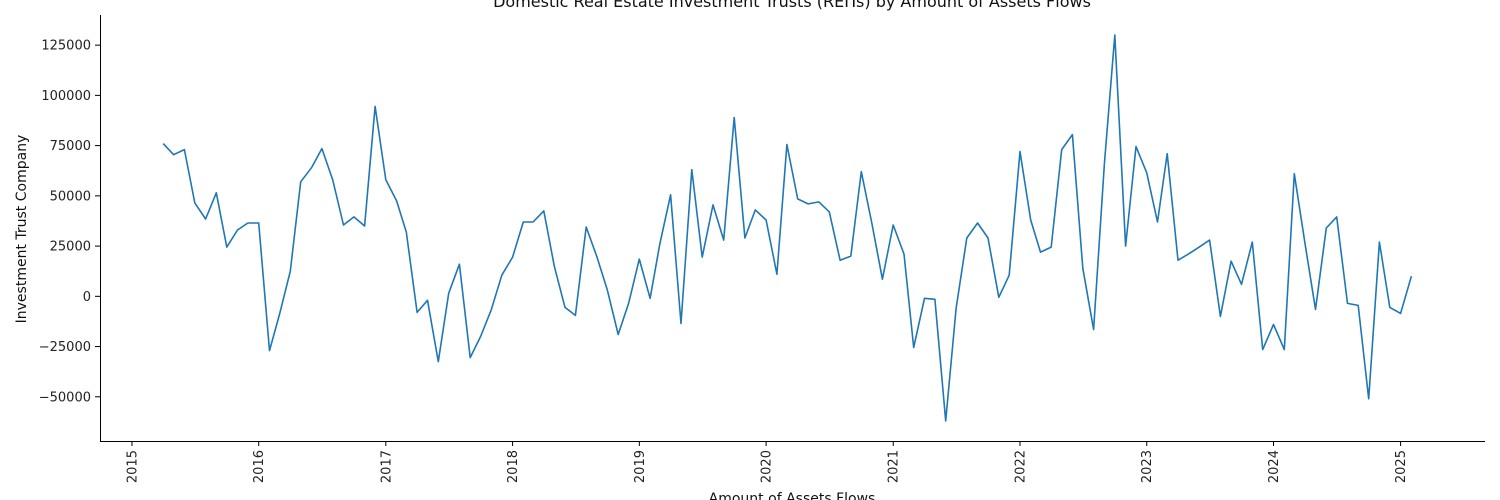 This screenshot has height=500, width=1500. I want to click on y-tick-label: −25000, so click(65, 347).